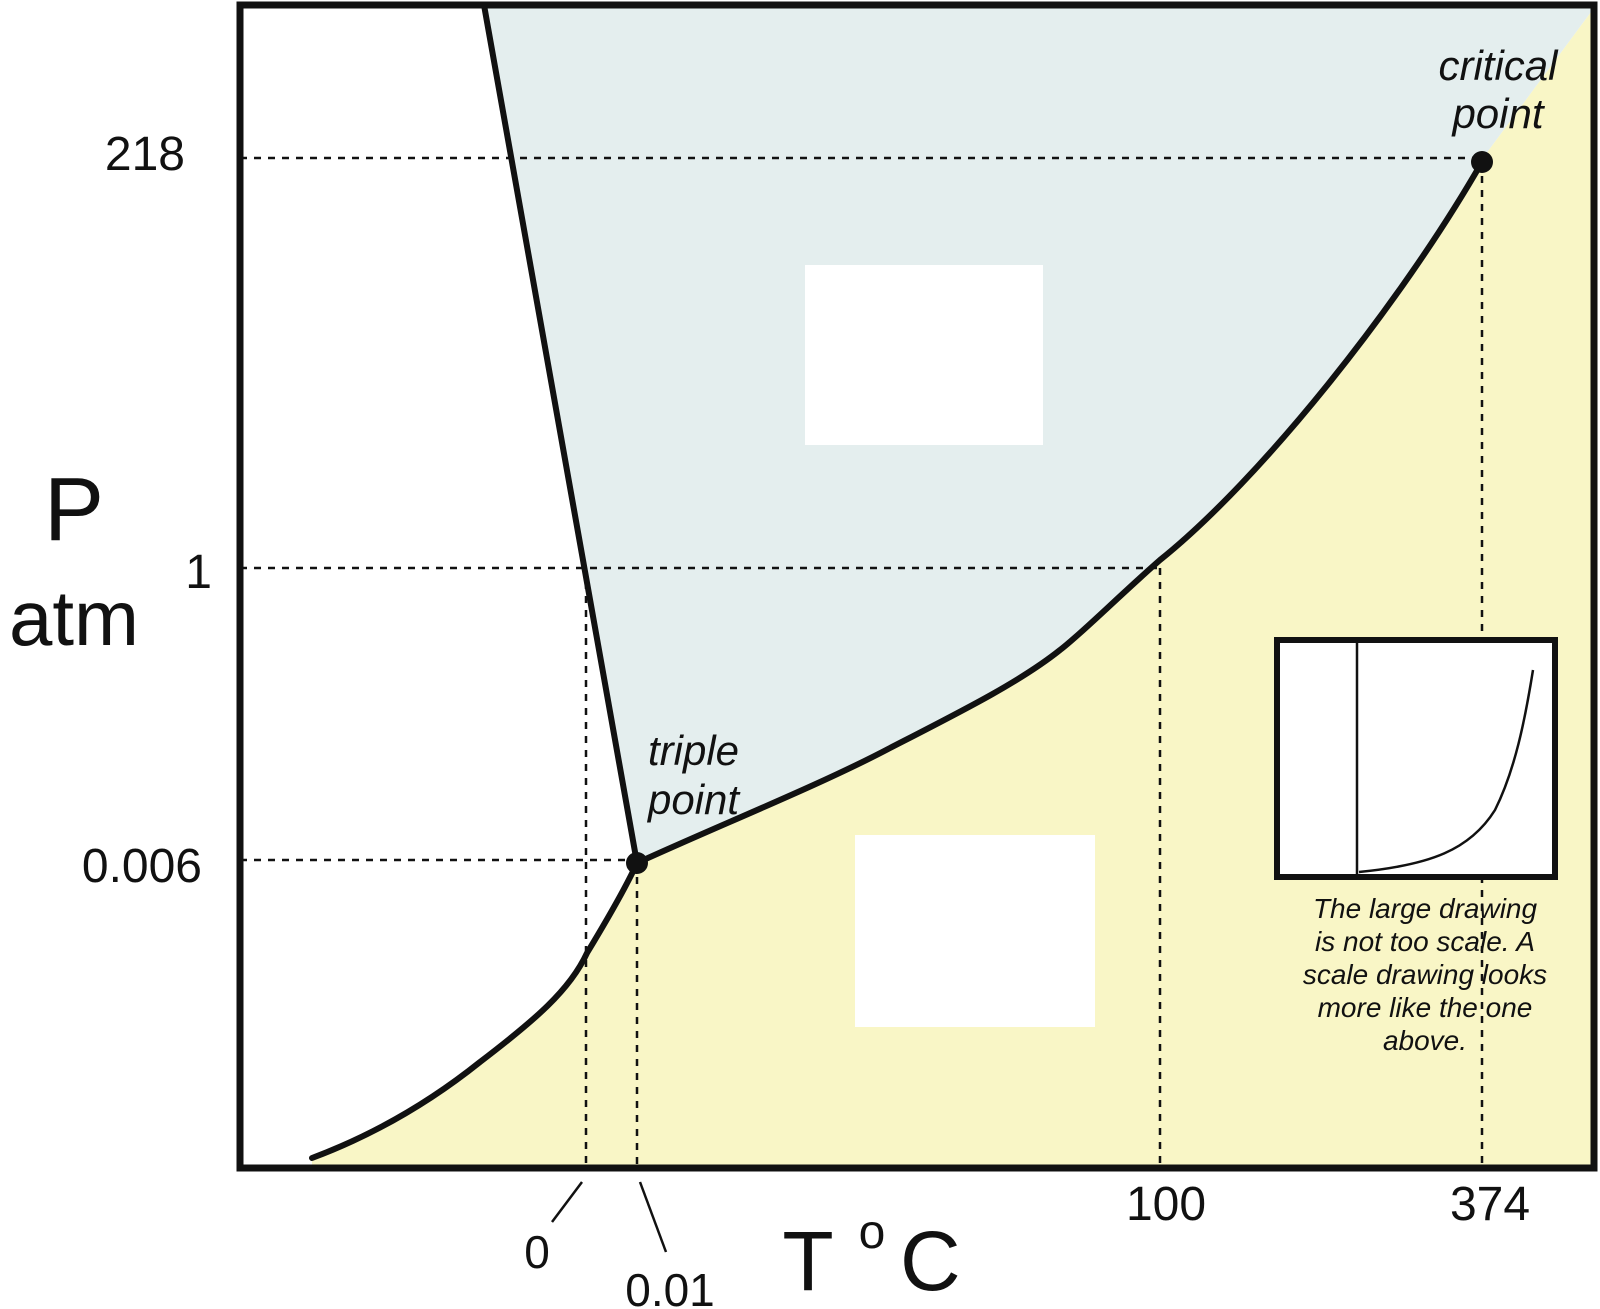 The image size is (1600, 1309). I want to click on triple-point-label: point, so click(693, 799).